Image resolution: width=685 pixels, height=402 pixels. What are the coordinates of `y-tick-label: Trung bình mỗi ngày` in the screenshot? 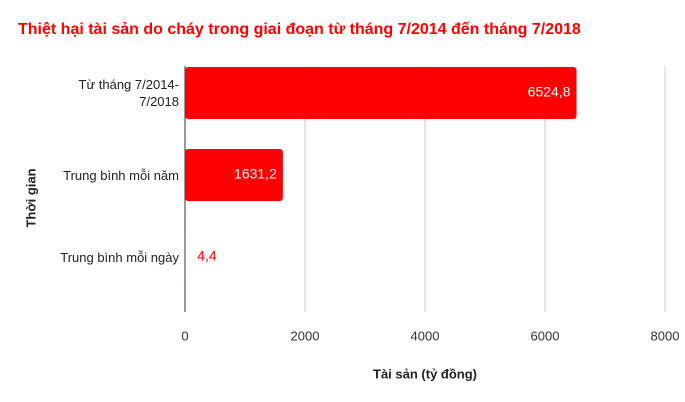 It's located at (119, 257).